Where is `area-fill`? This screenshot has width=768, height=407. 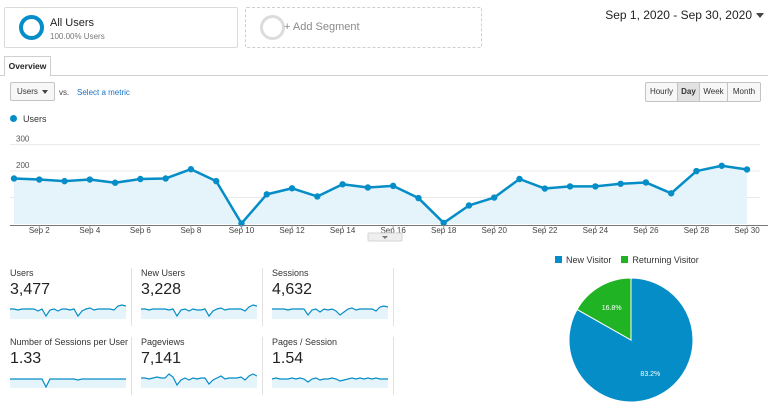 area-fill is located at coordinates (380, 194).